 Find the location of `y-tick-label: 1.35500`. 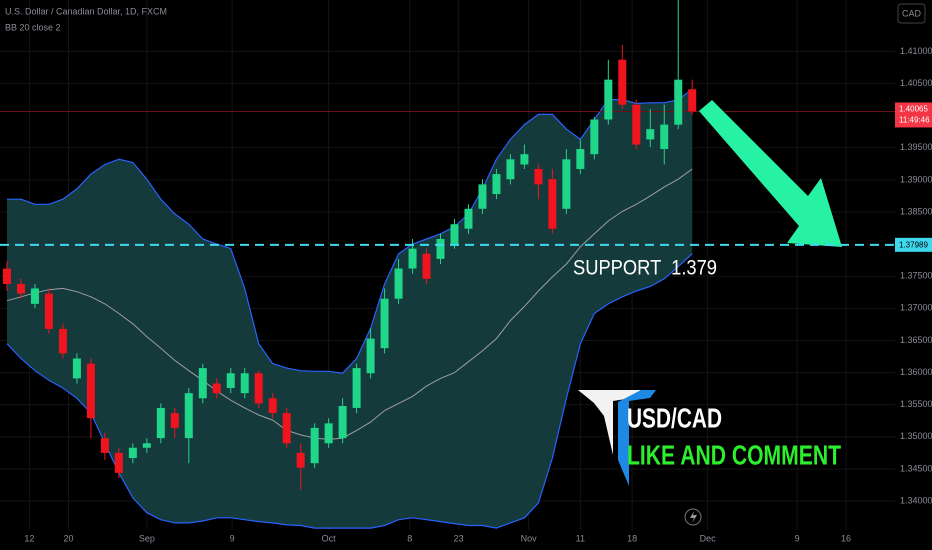

y-tick-label: 1.35500 is located at coordinates (916, 404).